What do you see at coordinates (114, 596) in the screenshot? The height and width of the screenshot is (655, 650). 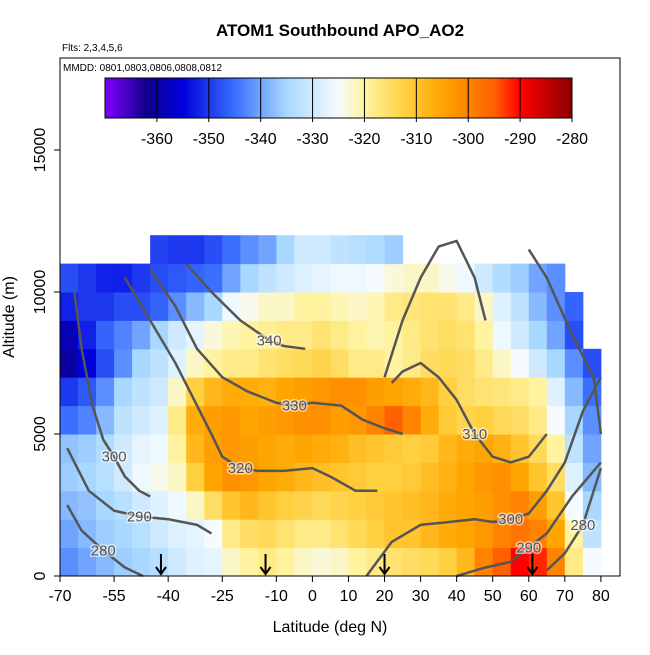 I see `x-tick-label: -55` at bounding box center [114, 596].